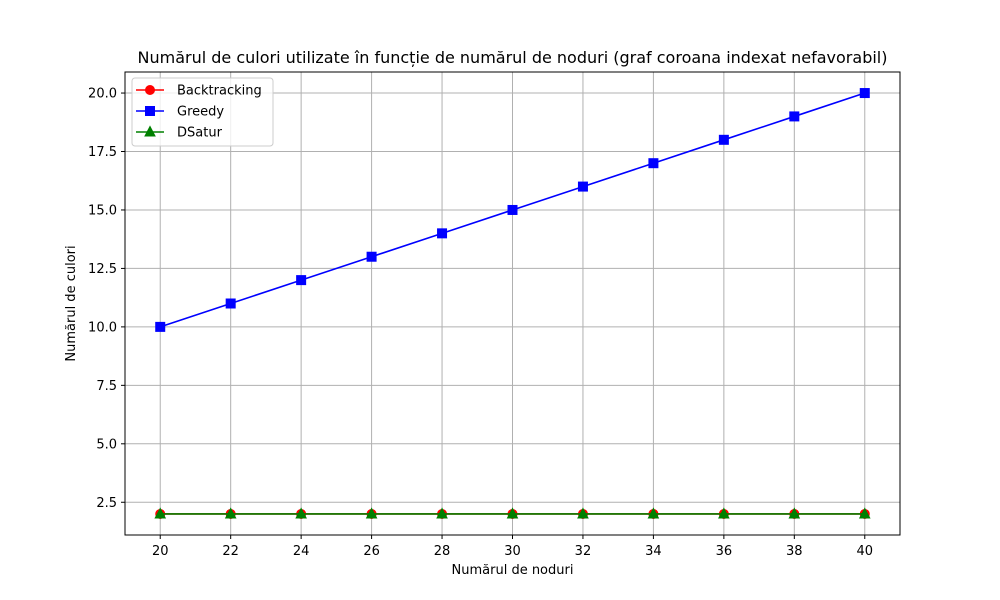 This screenshot has width=1000, height=600. I want to click on x-tick-label: 20, so click(160, 551).